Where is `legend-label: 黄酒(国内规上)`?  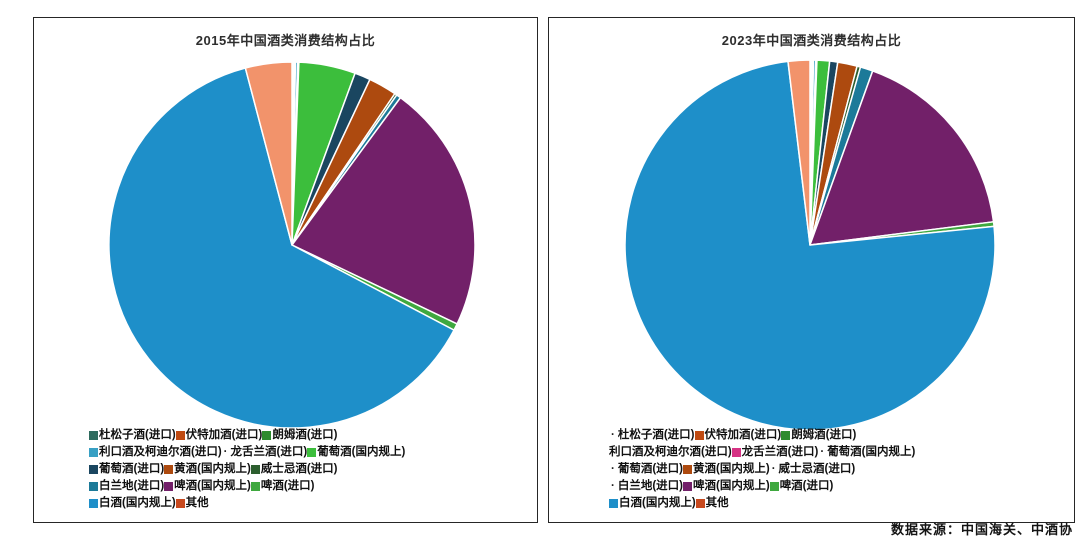
legend-label: 黄酒(国内规上) is located at coordinates (731, 469).